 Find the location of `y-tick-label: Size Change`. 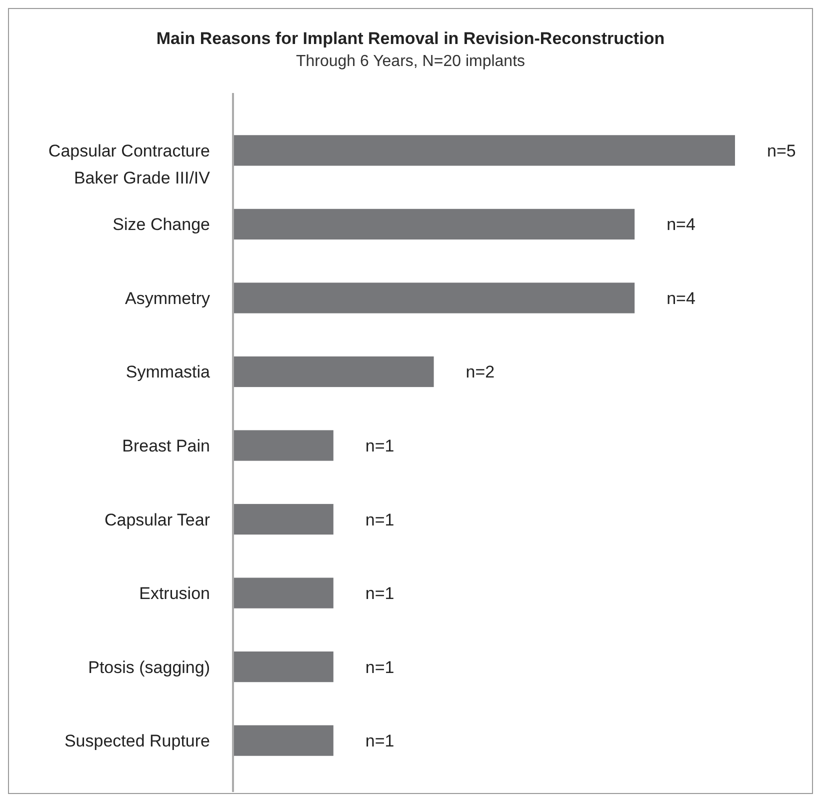

y-tick-label: Size Change is located at coordinates (161, 224).